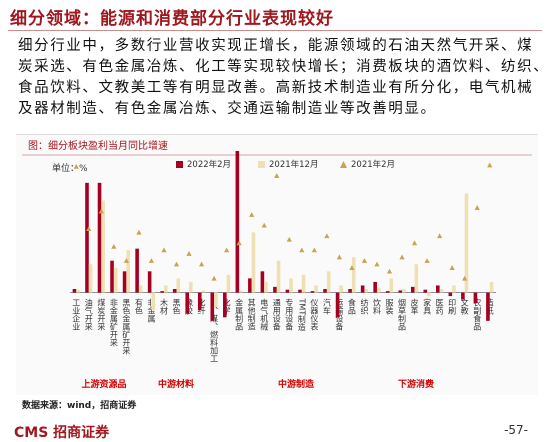 The height and width of the screenshot is (442, 550). What do you see at coordinates (364, 307) in the screenshot?
I see `x-tick-label: 纺织` at bounding box center [364, 307].